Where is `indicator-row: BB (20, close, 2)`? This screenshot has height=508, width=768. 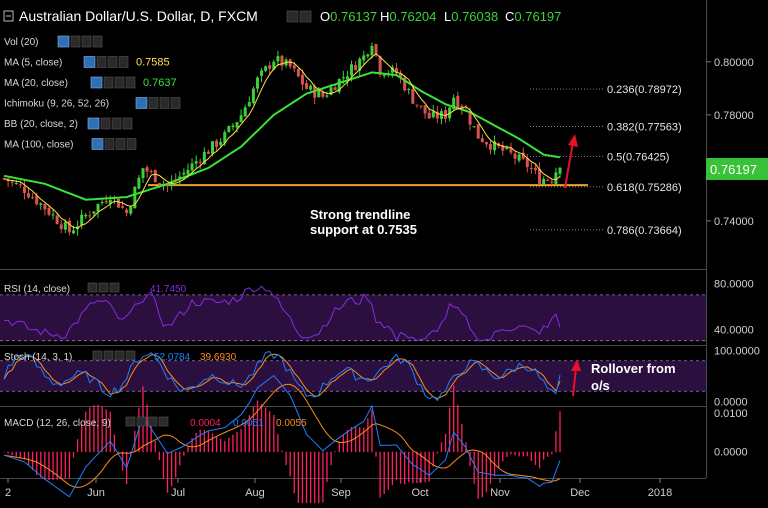 indicator-row: BB (20, close, 2) is located at coordinates (68, 123).